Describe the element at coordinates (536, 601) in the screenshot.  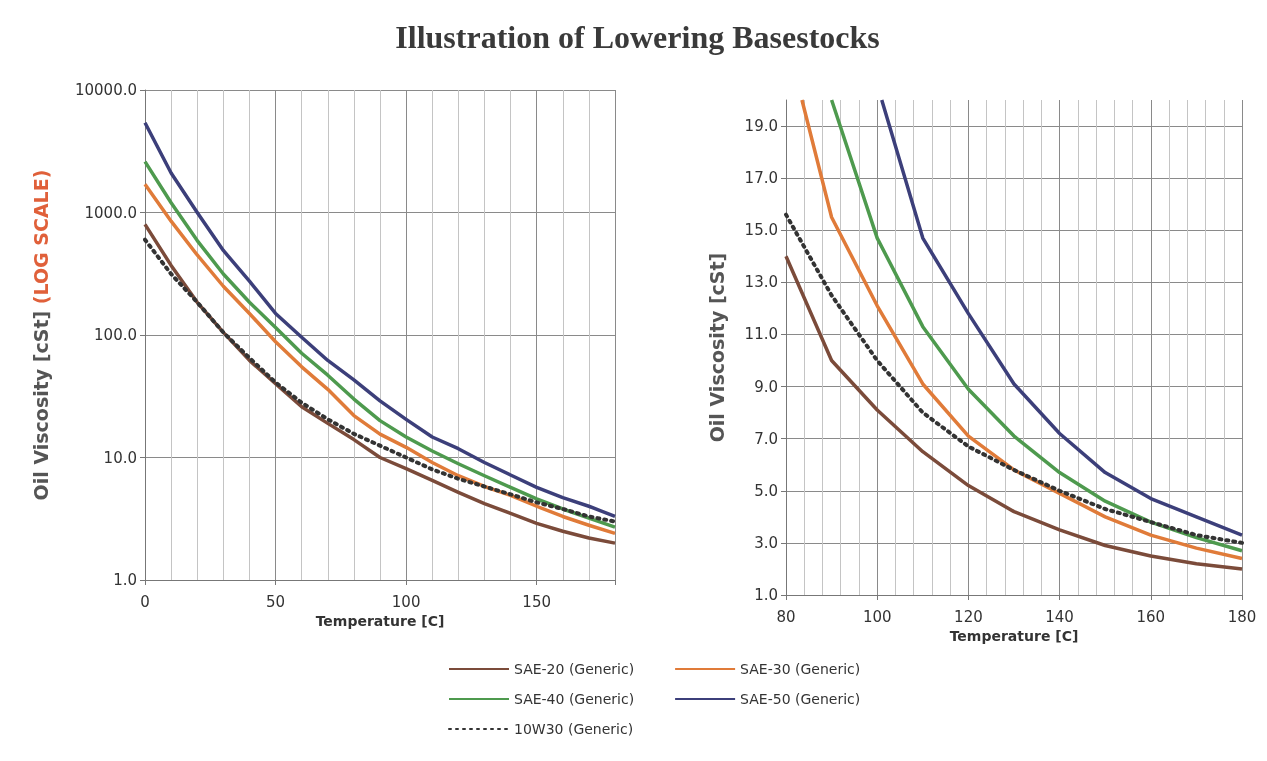
I see `x-tick-label: 150` at that location.